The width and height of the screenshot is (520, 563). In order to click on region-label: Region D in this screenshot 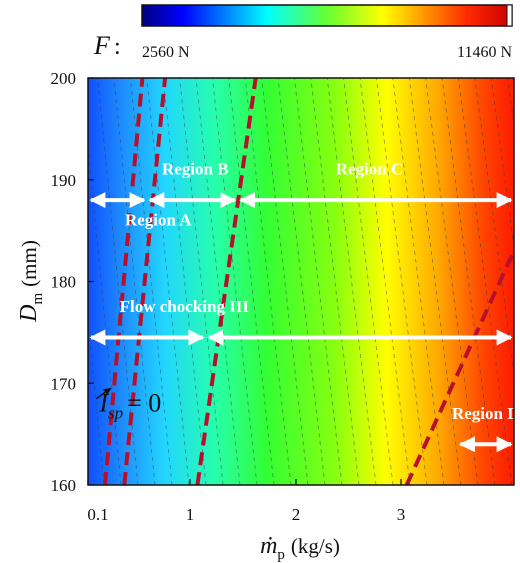, I will do `click(486, 413)`.